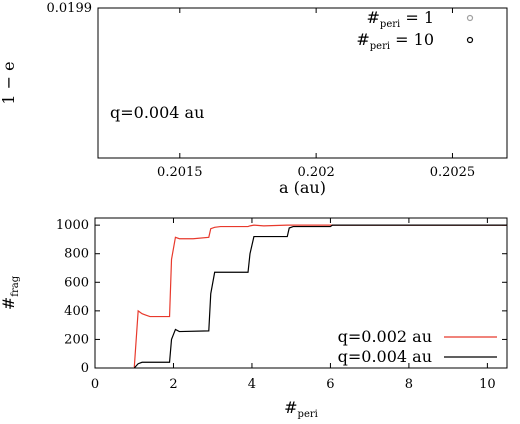  Describe the element at coordinates (85, 368) in the screenshot. I see `y-tick-label: 0` at that location.